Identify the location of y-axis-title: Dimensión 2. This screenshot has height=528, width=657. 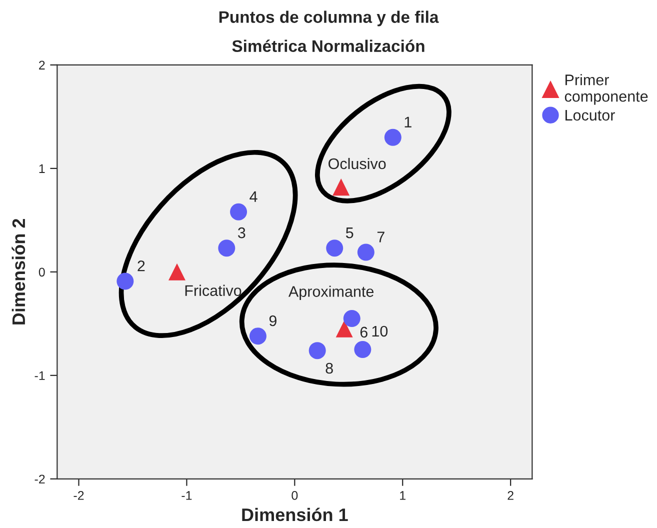
(19, 271).